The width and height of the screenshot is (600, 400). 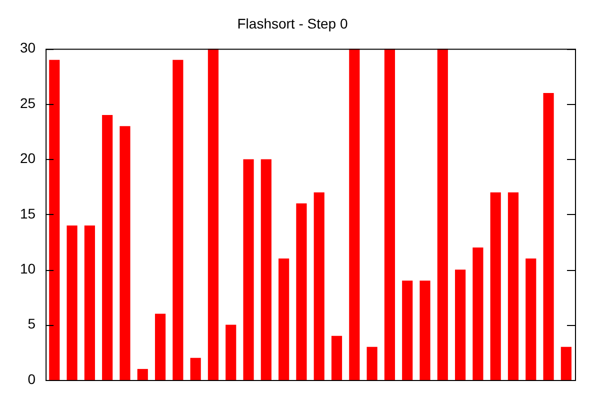 What do you see at coordinates (32, 324) in the screenshot?
I see `y-tick-label: 5` at bounding box center [32, 324].